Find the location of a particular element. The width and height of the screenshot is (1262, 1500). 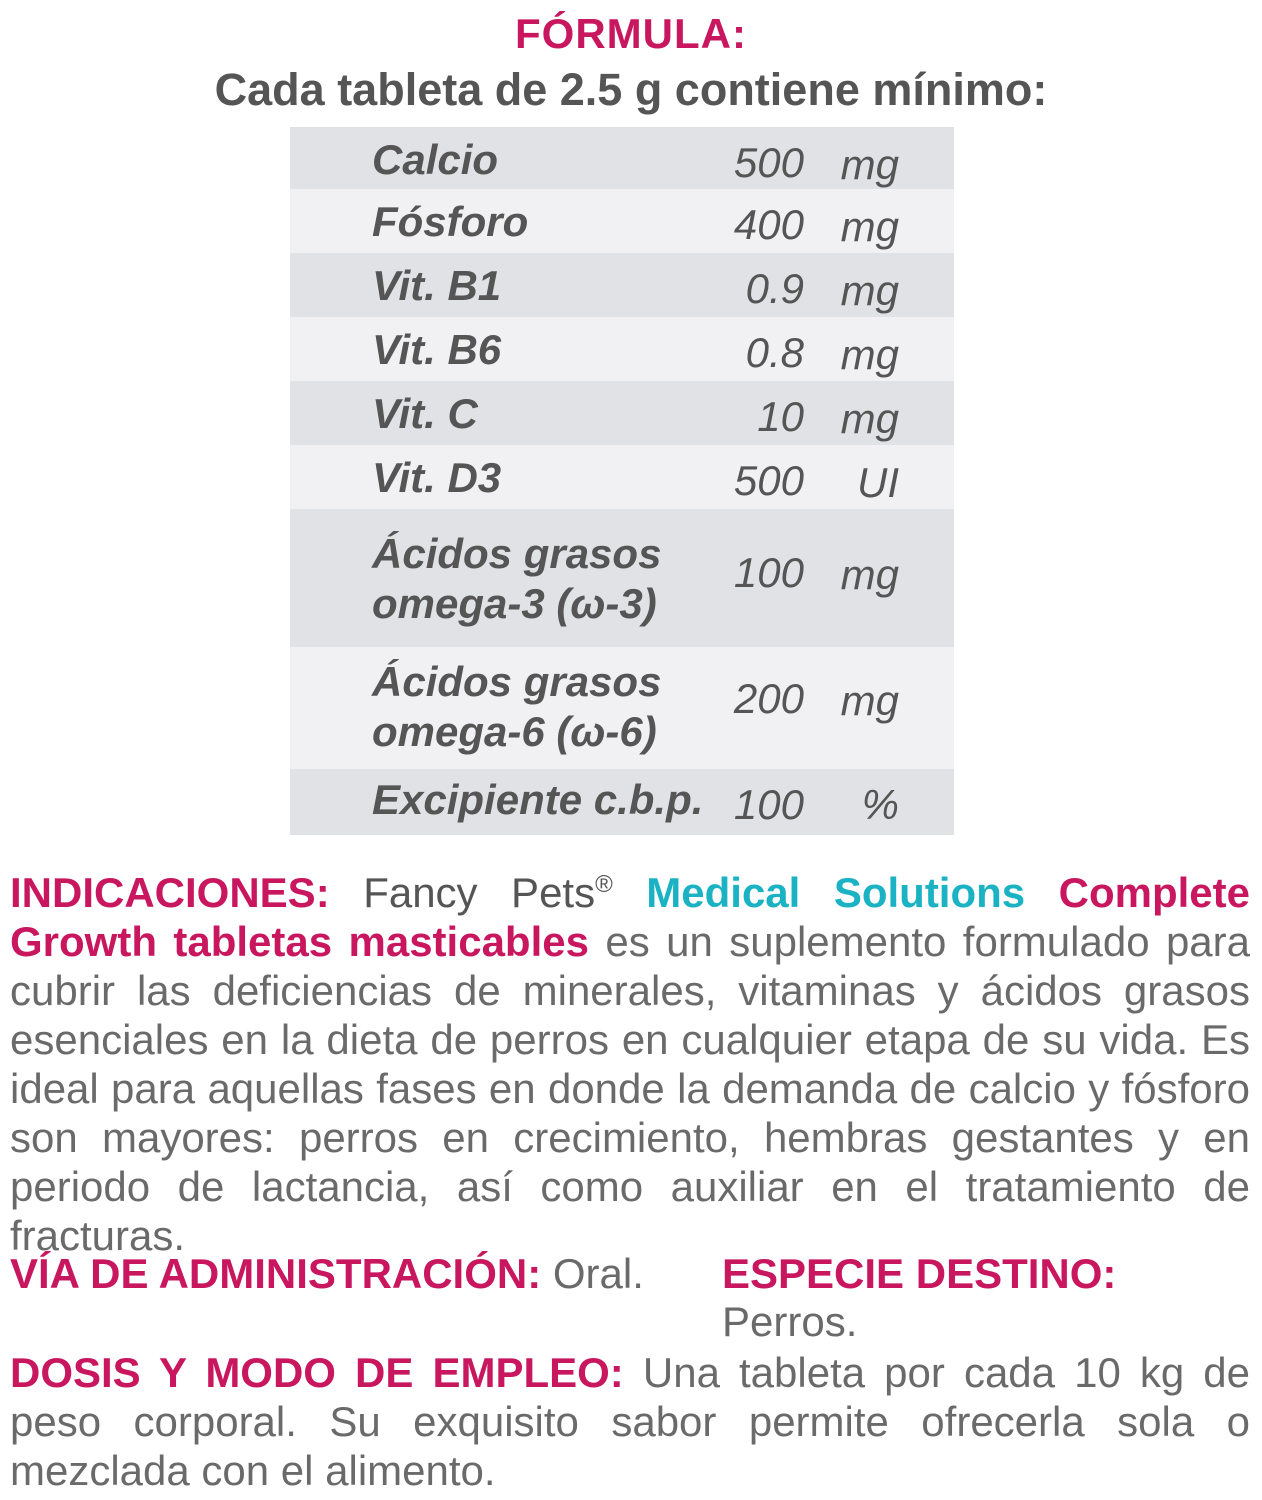

ingredient-name: Calcio is located at coordinates (435, 159).